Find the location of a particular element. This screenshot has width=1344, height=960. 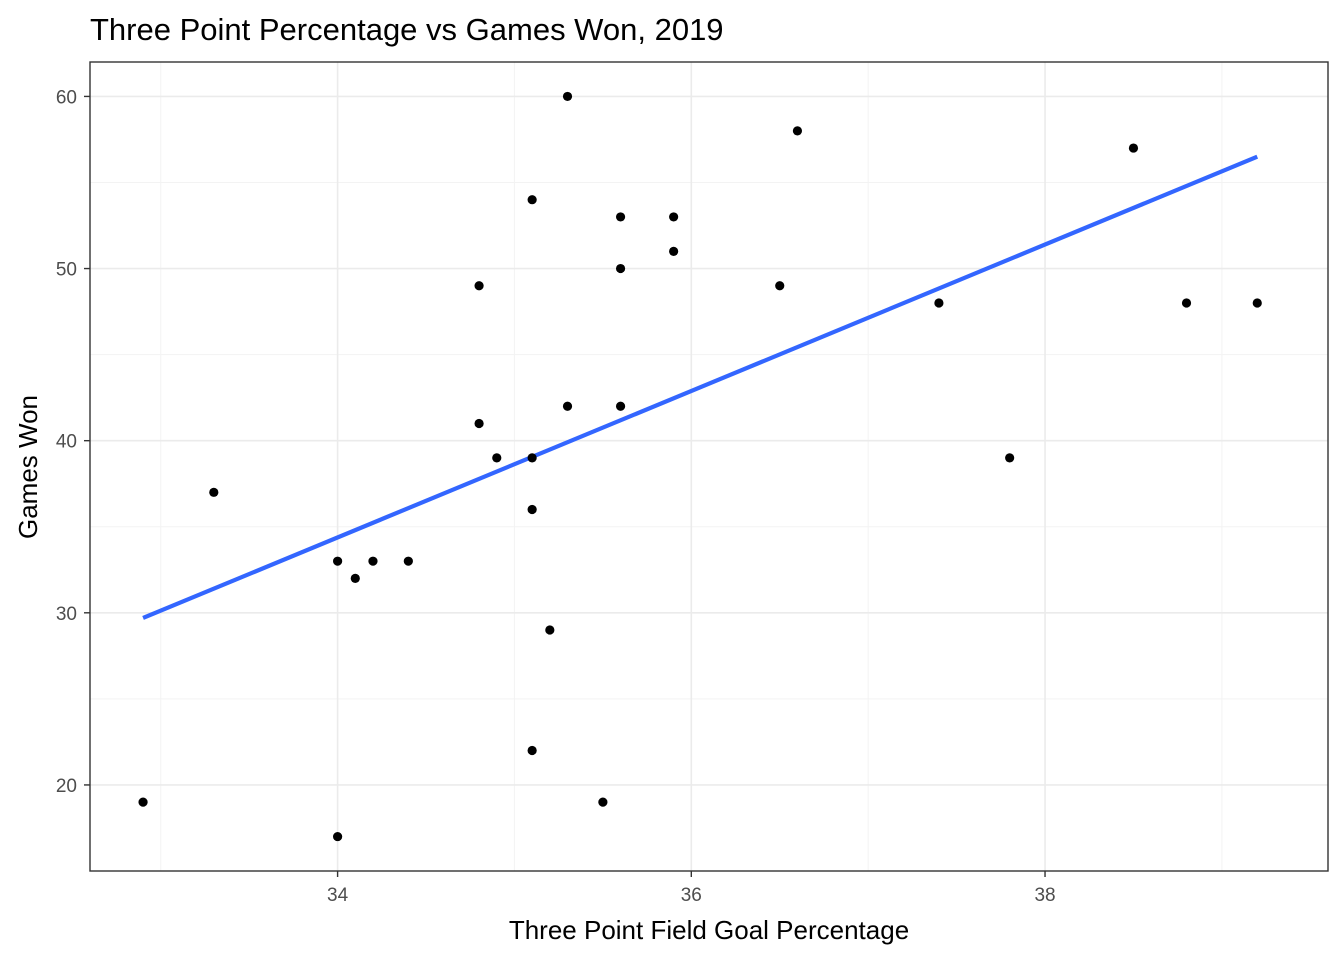

y-axis-ticks: 20 30 40 50 60 is located at coordinates (73, 442).